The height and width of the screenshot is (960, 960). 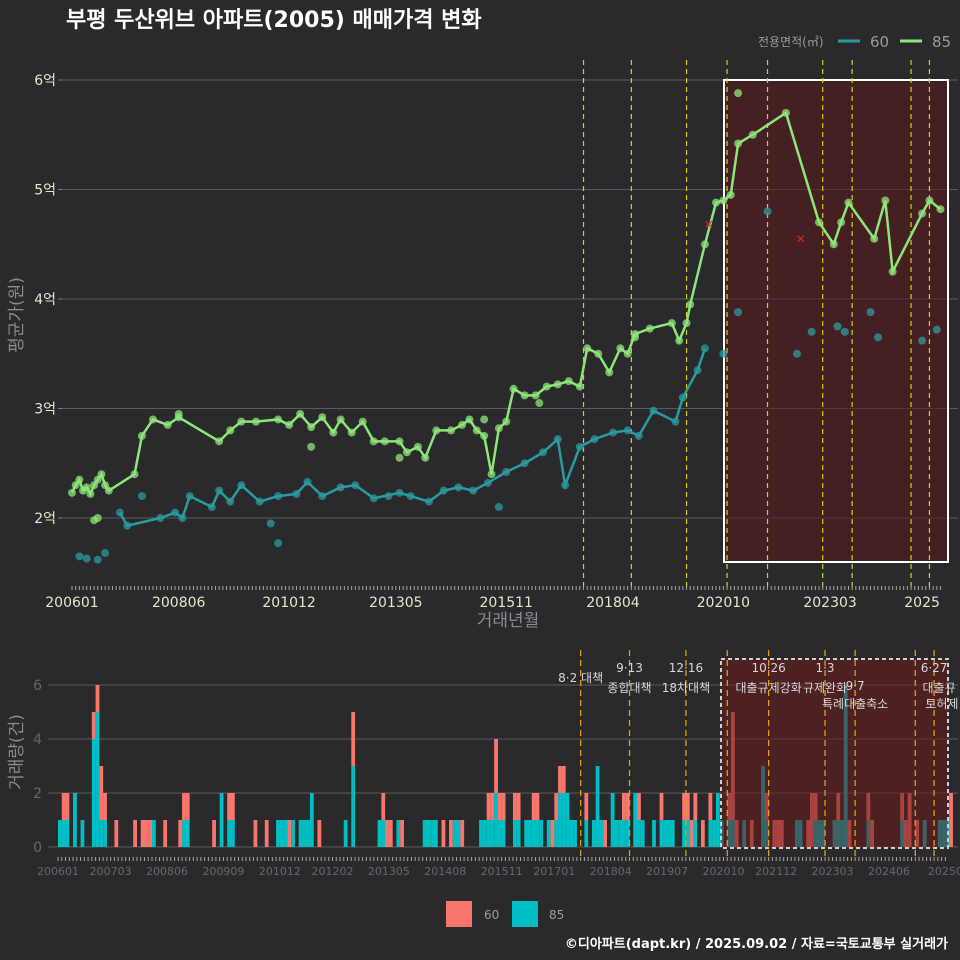 What do you see at coordinates (791, 42) in the screenshot?
I see `legend-title: 전용면적(㎡)` at bounding box center [791, 42].